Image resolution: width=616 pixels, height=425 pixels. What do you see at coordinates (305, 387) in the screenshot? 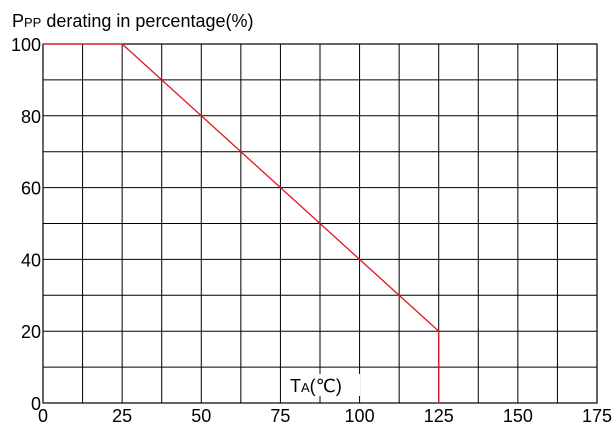
I see `xlabel-subscript: A` at bounding box center [305, 387].